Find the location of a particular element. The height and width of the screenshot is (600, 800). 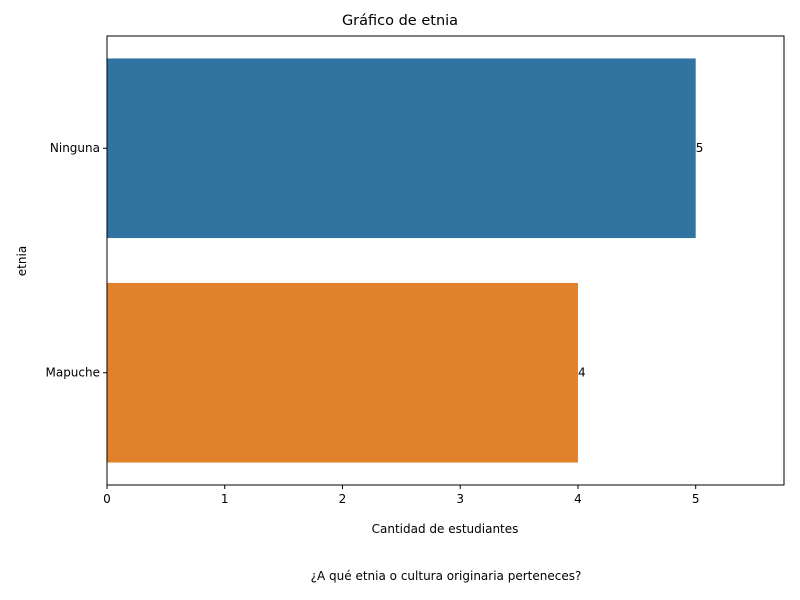

x-tick-label: 1 is located at coordinates (225, 499).